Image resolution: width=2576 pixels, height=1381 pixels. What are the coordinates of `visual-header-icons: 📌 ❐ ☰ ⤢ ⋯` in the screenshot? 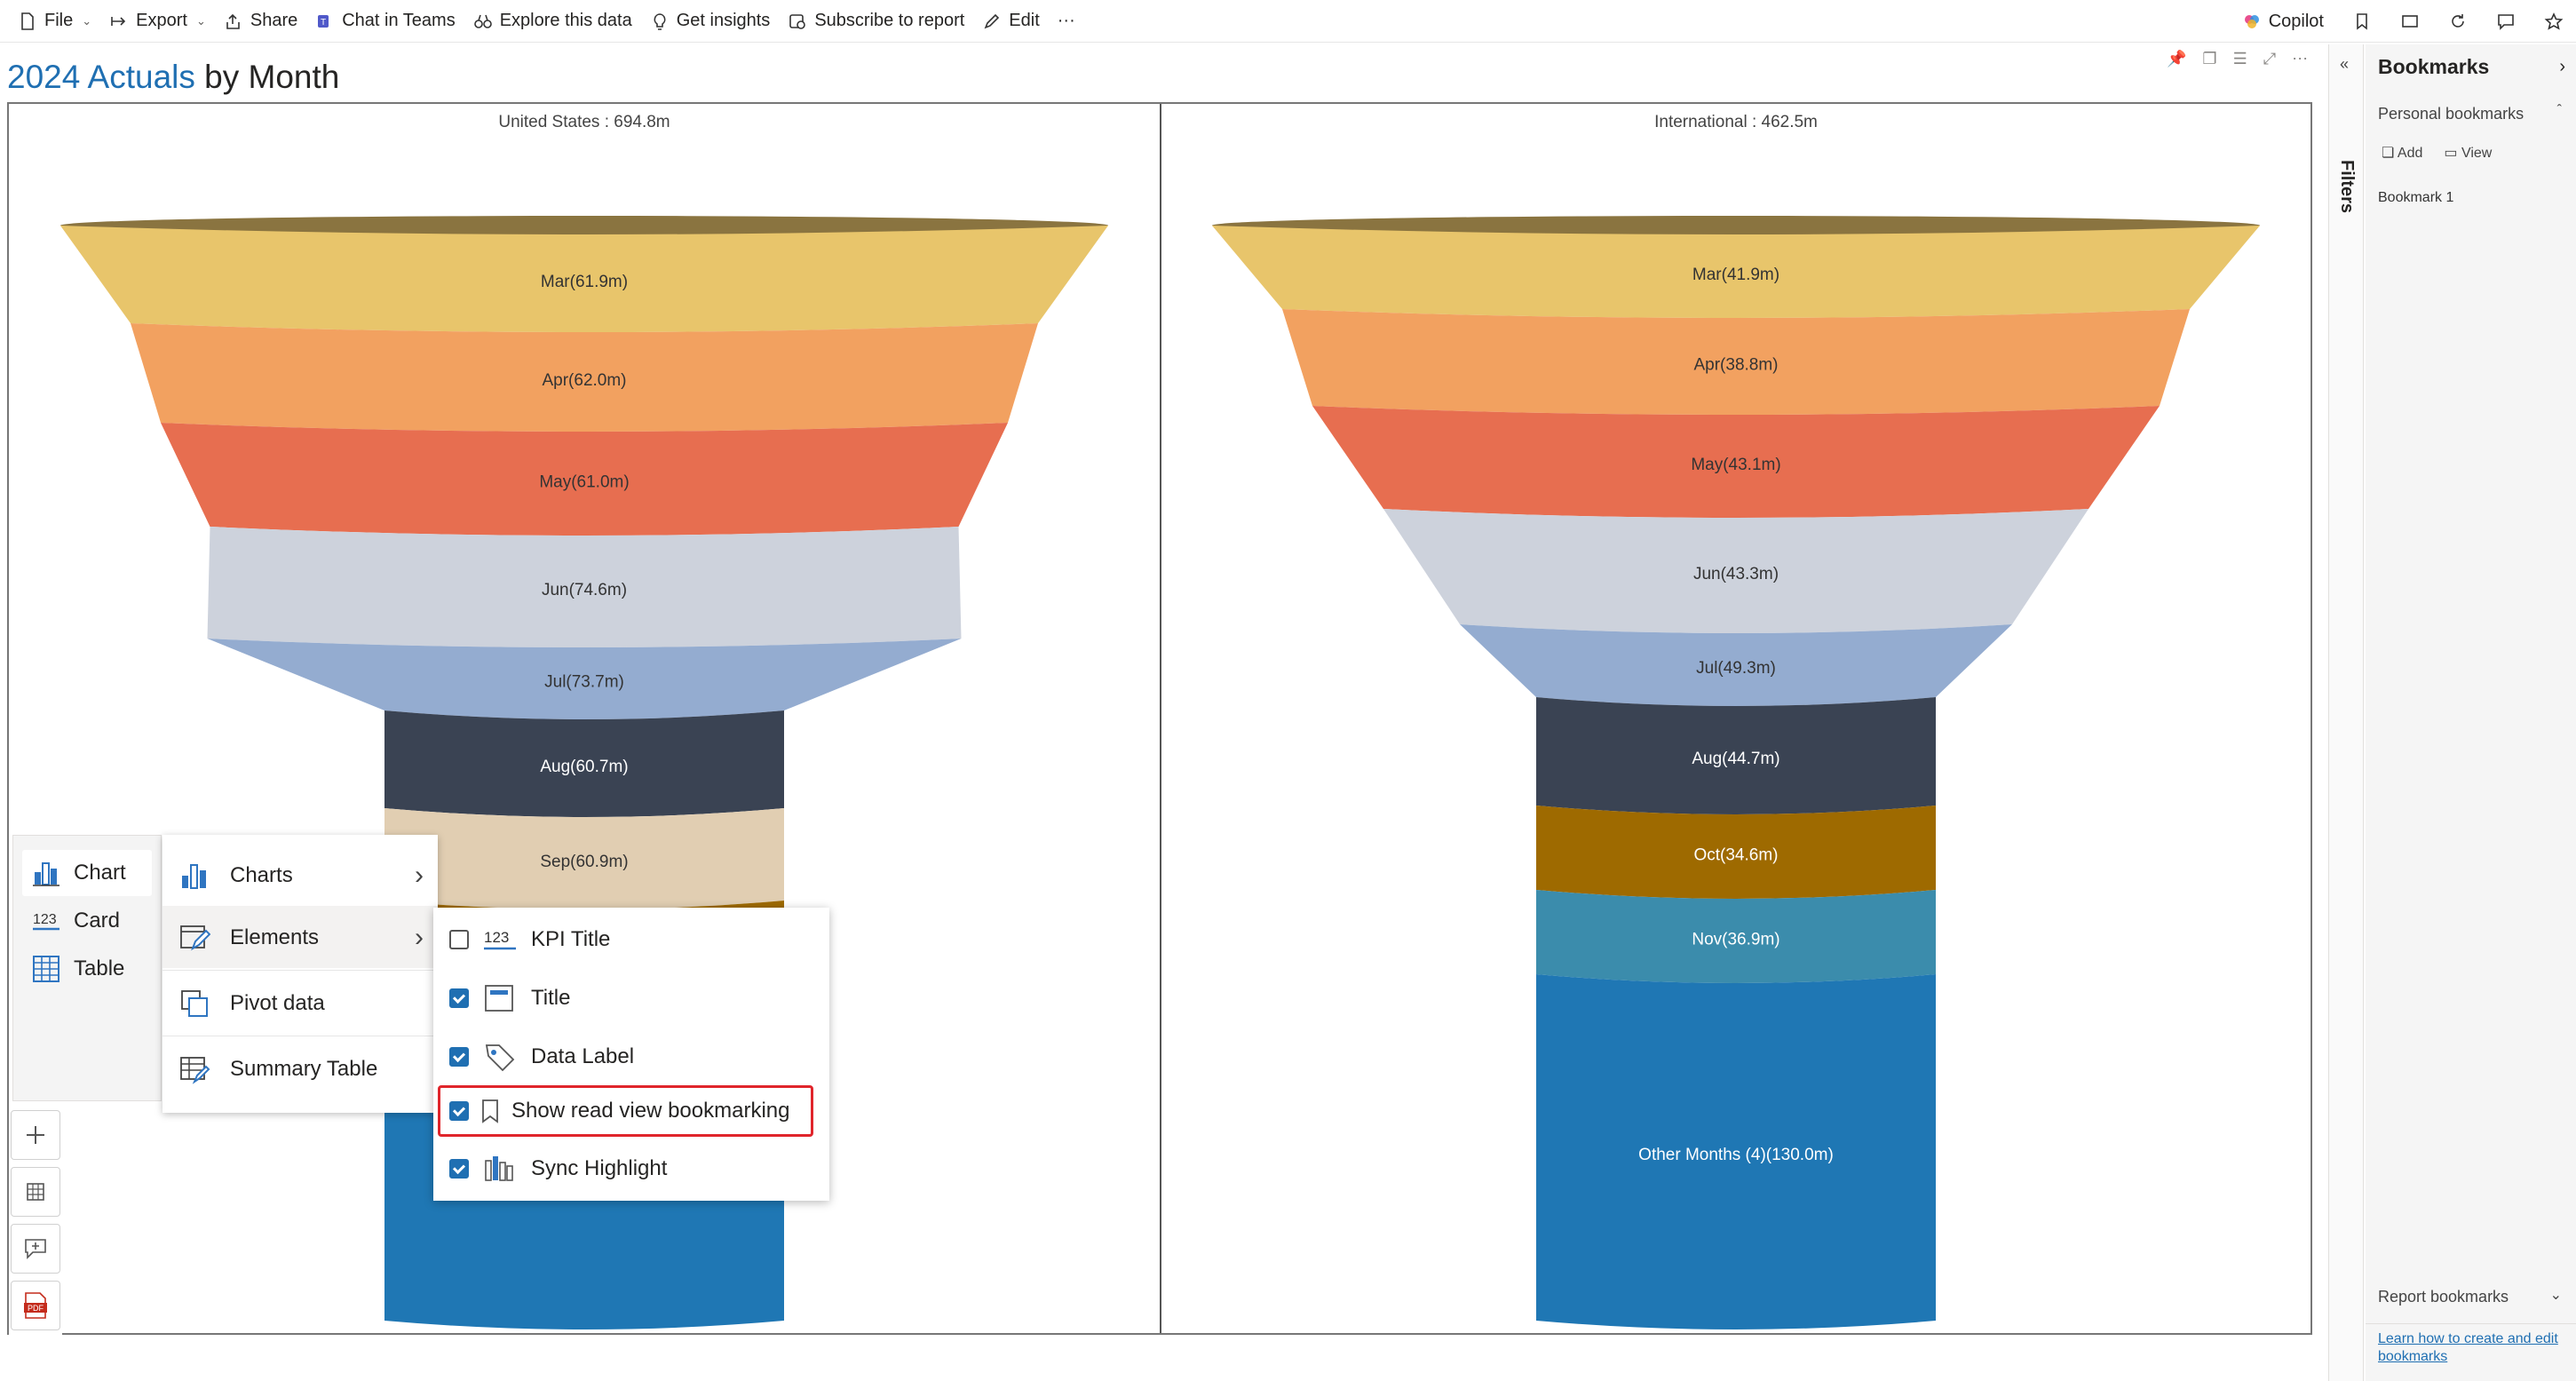 It's located at (2238, 59).